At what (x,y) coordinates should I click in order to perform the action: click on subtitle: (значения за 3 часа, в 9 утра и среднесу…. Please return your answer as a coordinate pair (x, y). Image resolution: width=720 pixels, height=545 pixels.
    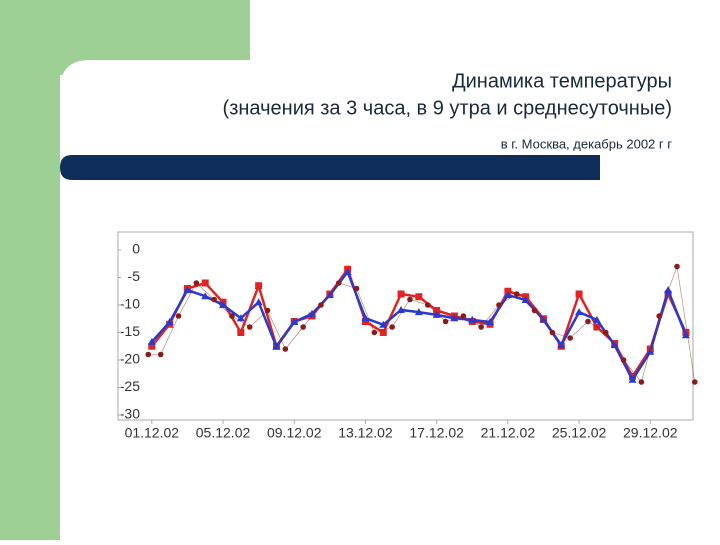
    Looking at the image, I should click on (447, 108).